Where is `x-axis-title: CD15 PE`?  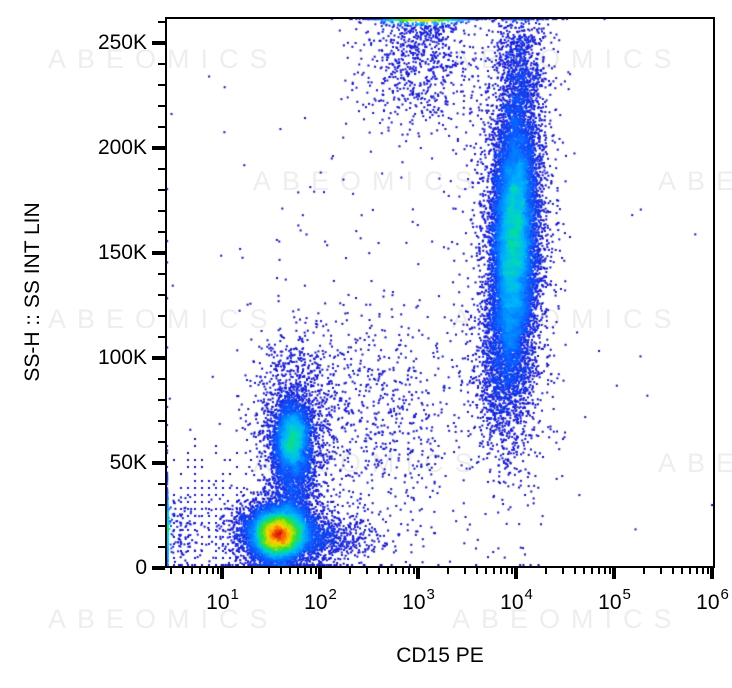
x-axis-title: CD15 PE is located at coordinates (440, 655).